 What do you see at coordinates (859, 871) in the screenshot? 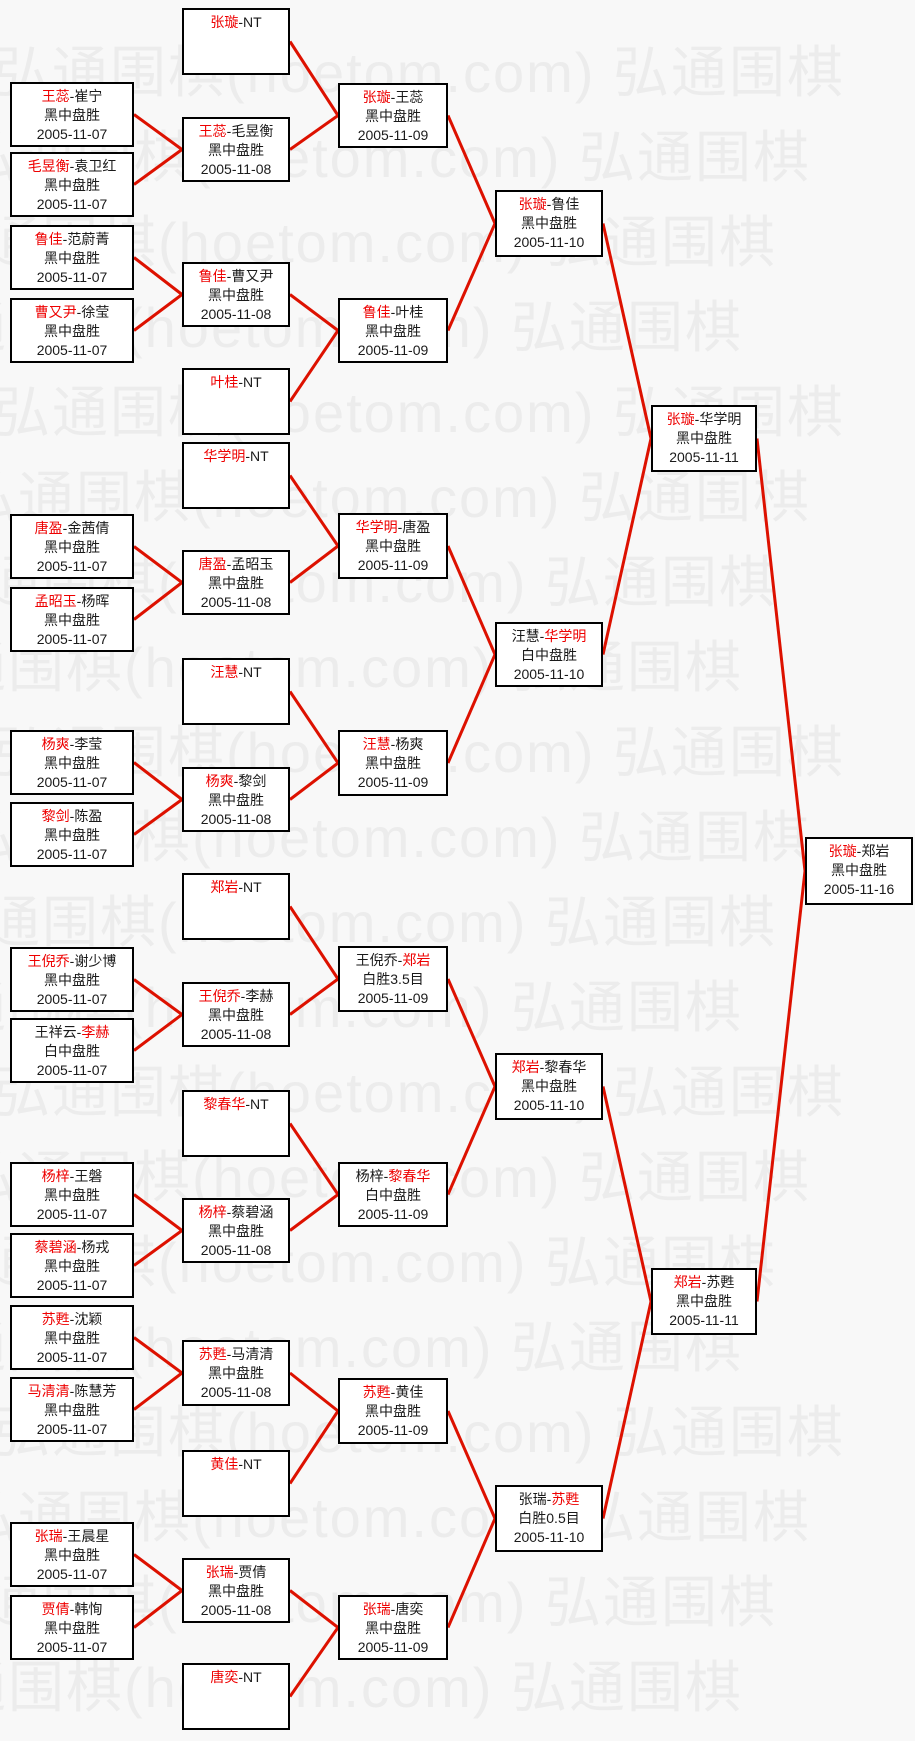
I see `match-box-f1: 张璇-郑岩 黑中盘胜 2005-11-16` at bounding box center [859, 871].